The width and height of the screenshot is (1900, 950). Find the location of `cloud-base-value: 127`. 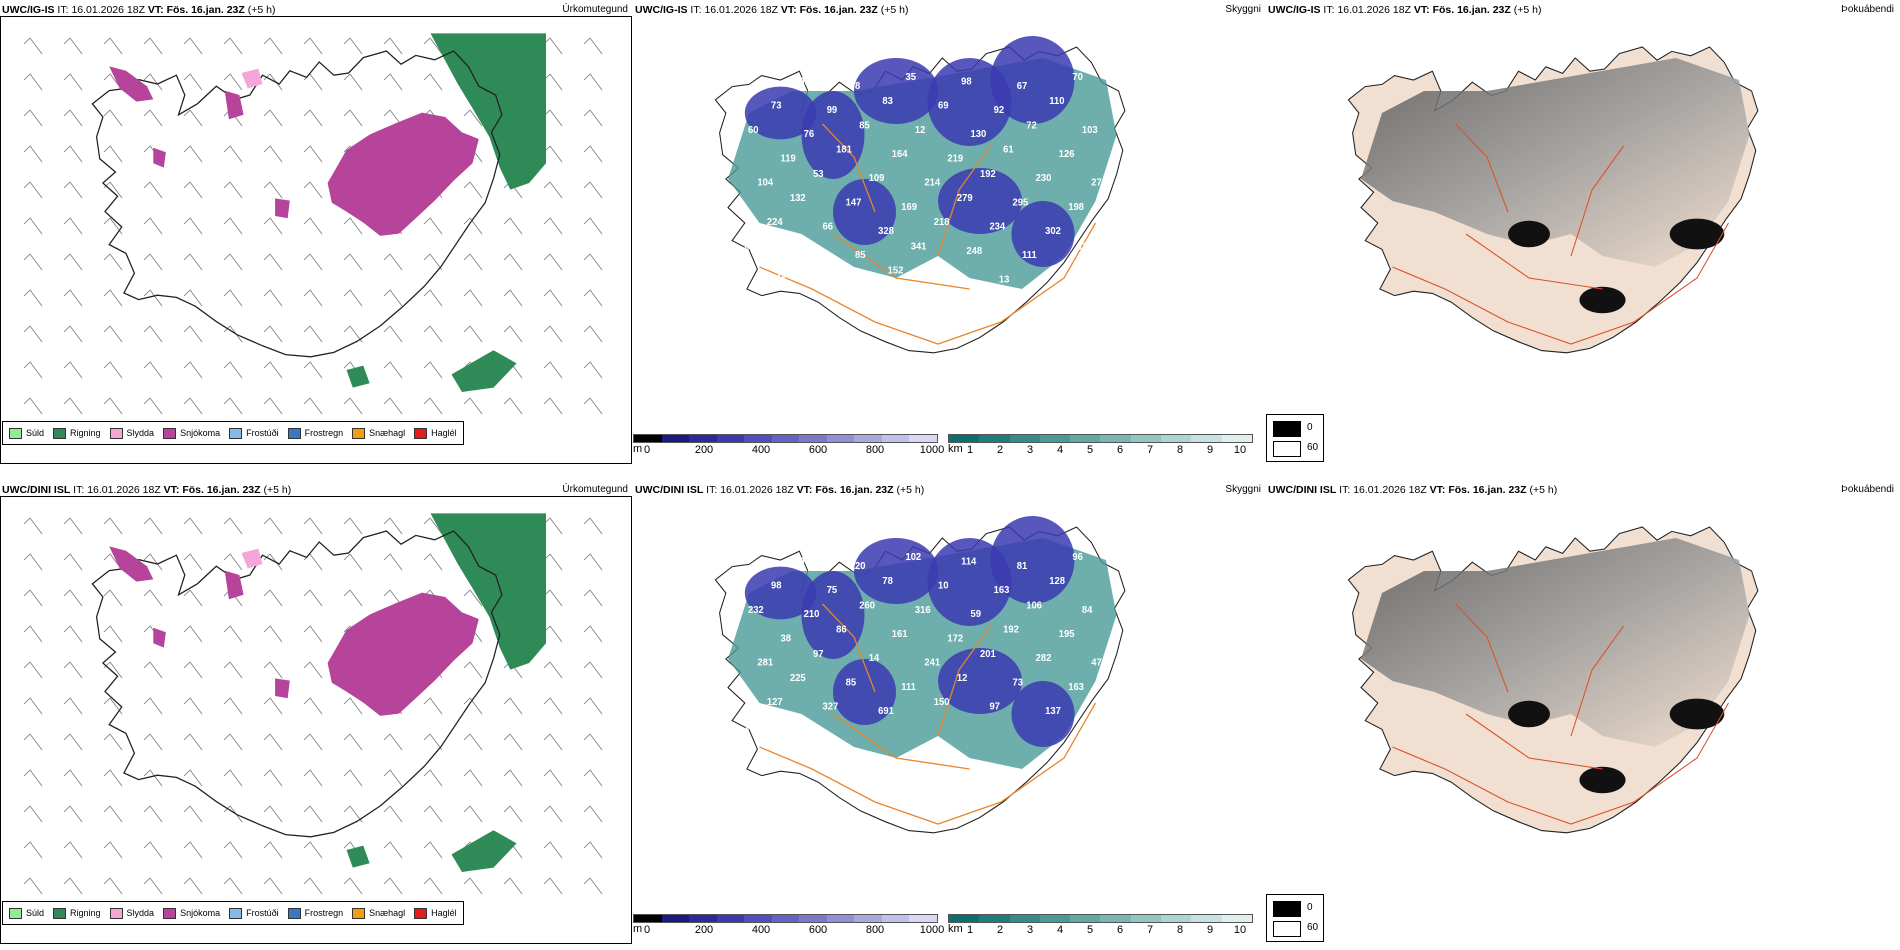

cloud-base-value: 127 is located at coordinates (775, 702).